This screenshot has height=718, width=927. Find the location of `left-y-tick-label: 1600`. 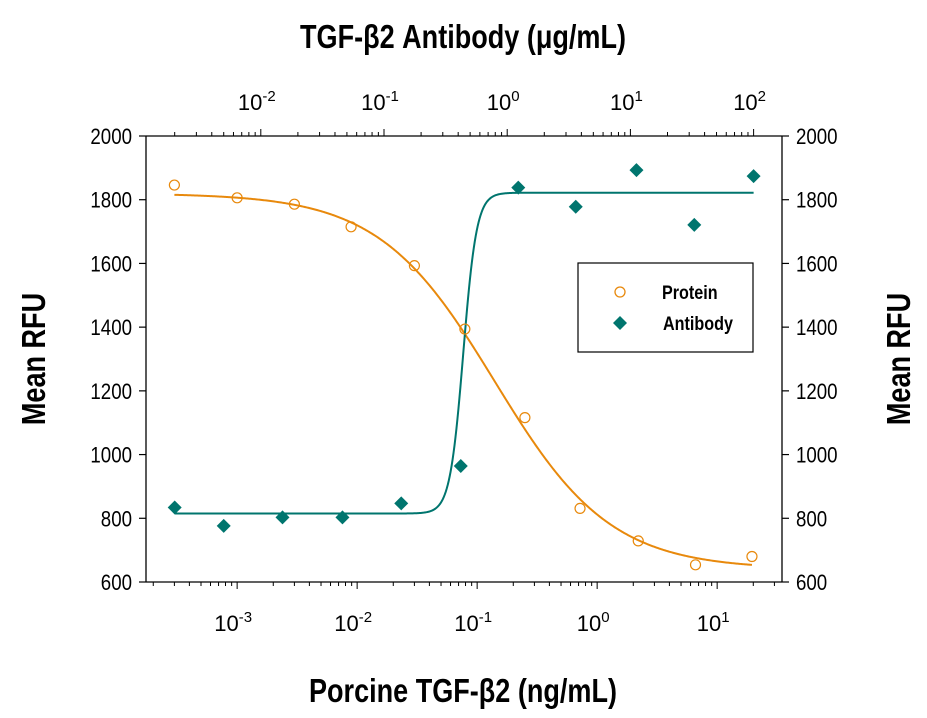

left-y-tick-label: 1600 is located at coordinates (111, 265).